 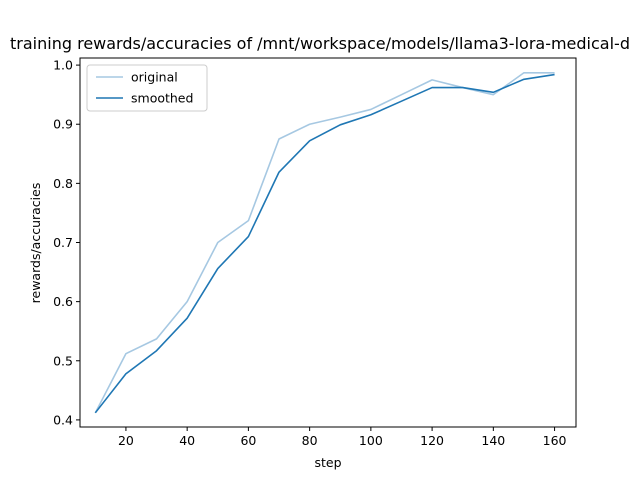 I want to click on x-tick-label: 100, so click(x=371, y=440).